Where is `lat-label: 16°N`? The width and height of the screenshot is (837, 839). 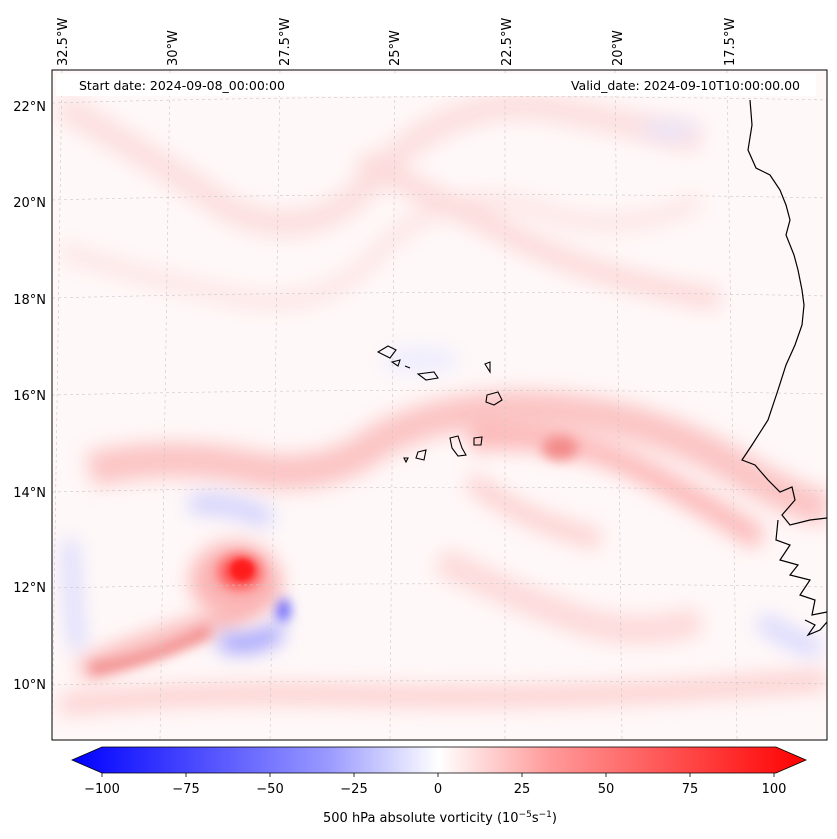
lat-label: 16°N is located at coordinates (29, 396).